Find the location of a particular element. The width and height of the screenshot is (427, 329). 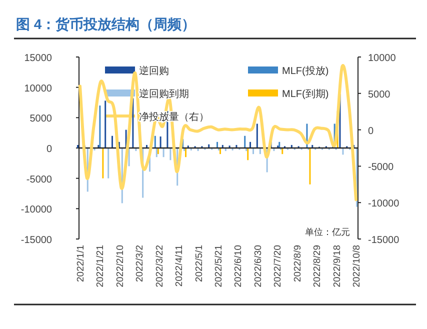

legend-label: MLF(投放) is located at coordinates (305, 71).